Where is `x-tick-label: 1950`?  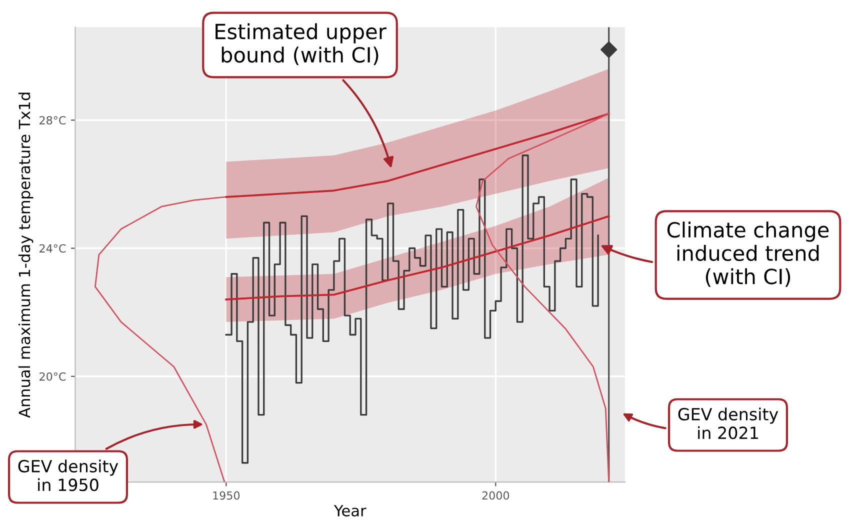
x-tick-label: 1950 is located at coordinates (226, 495).